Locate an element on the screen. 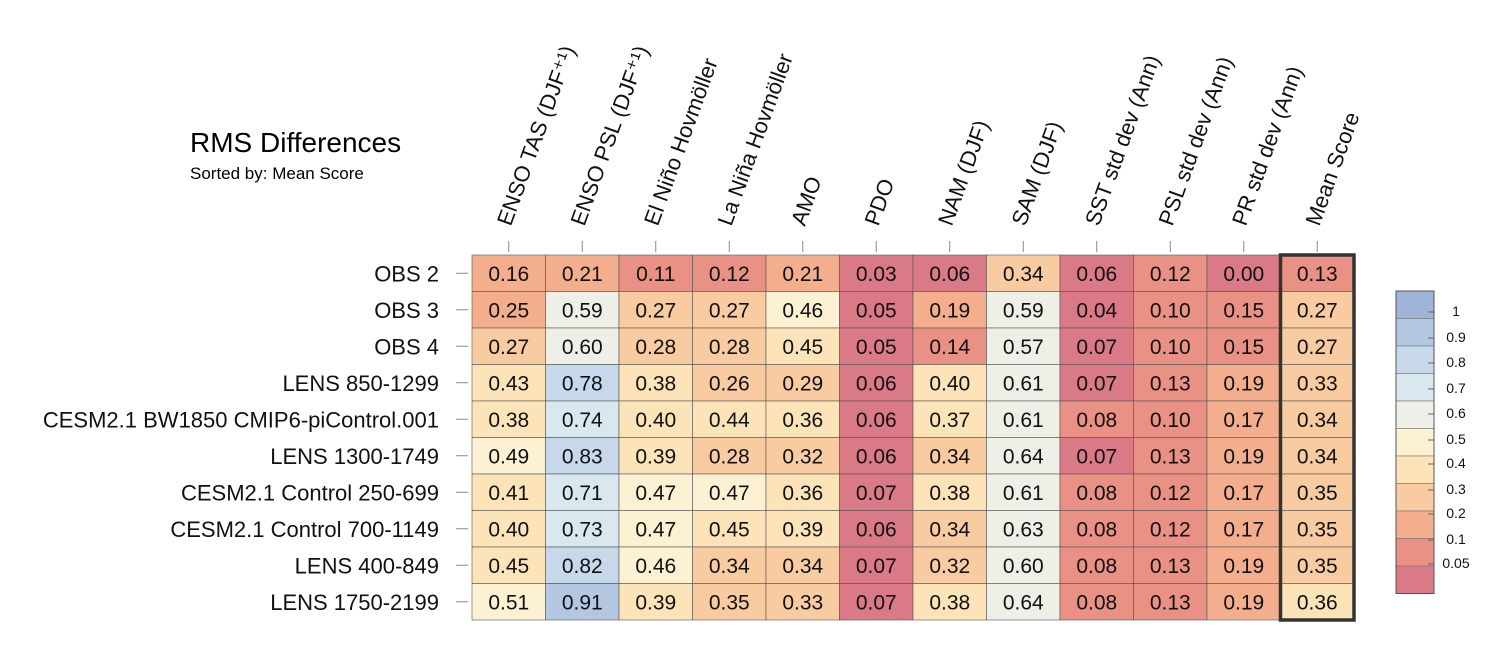 The width and height of the screenshot is (1502, 651). title-block: RMS Differences Sorted by: Mean Score is located at coordinates (295, 155).